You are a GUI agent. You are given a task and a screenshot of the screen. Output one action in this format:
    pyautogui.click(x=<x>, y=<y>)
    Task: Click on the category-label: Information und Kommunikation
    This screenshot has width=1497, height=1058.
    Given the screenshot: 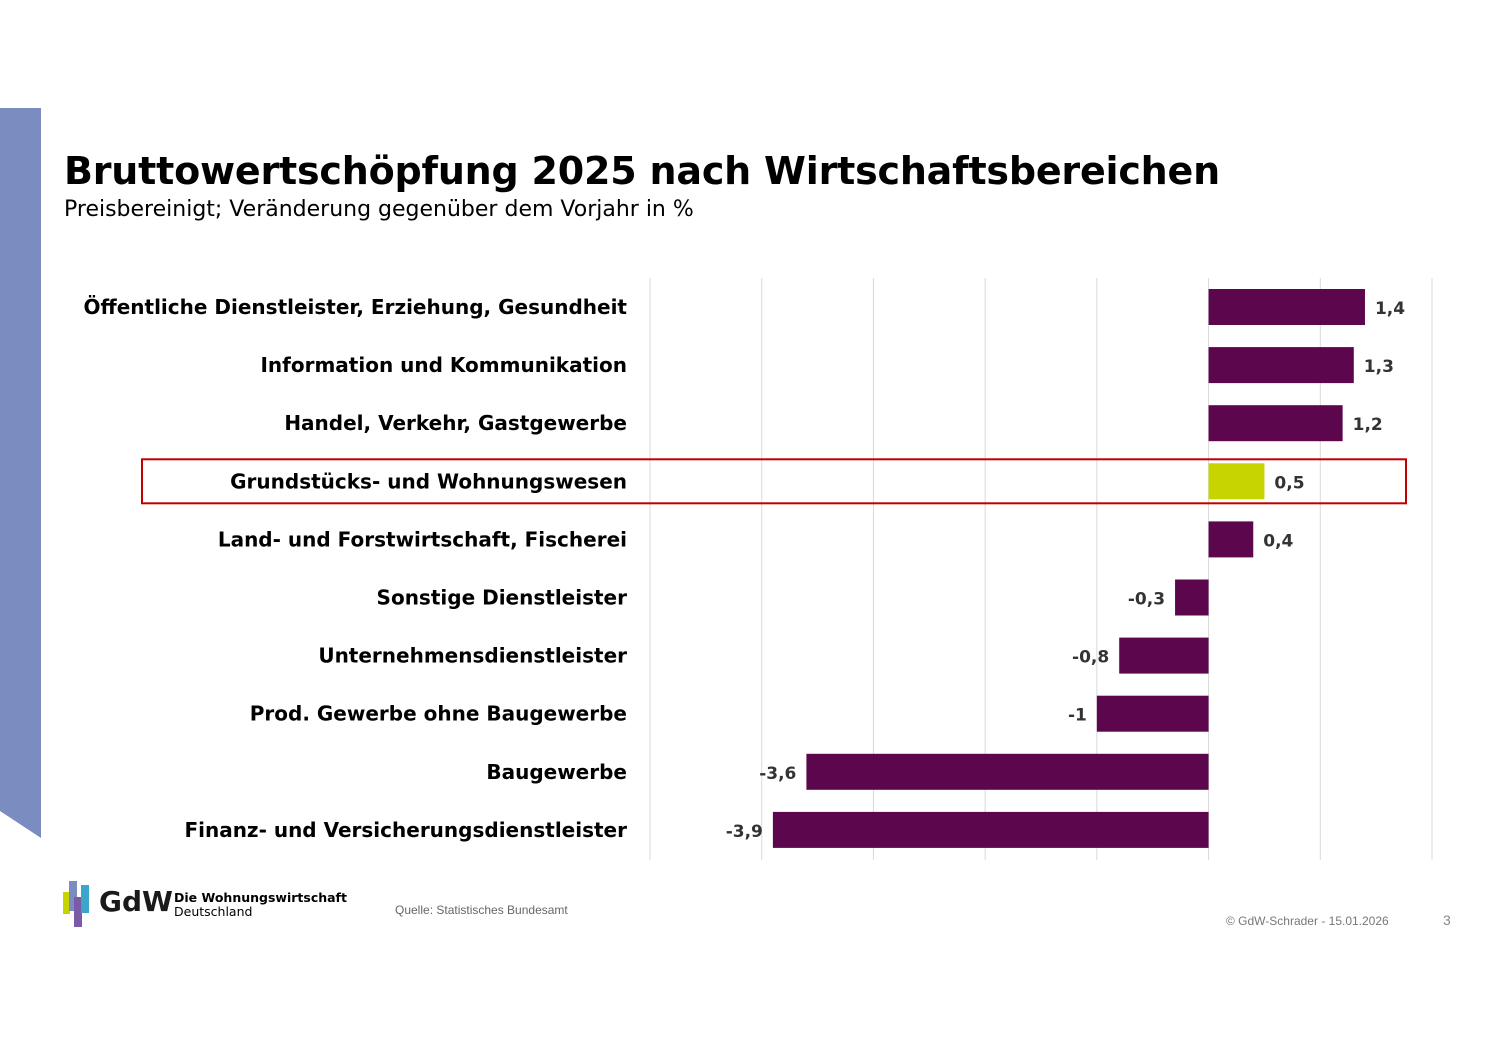 What is the action you would take?
    pyautogui.click(x=443, y=365)
    